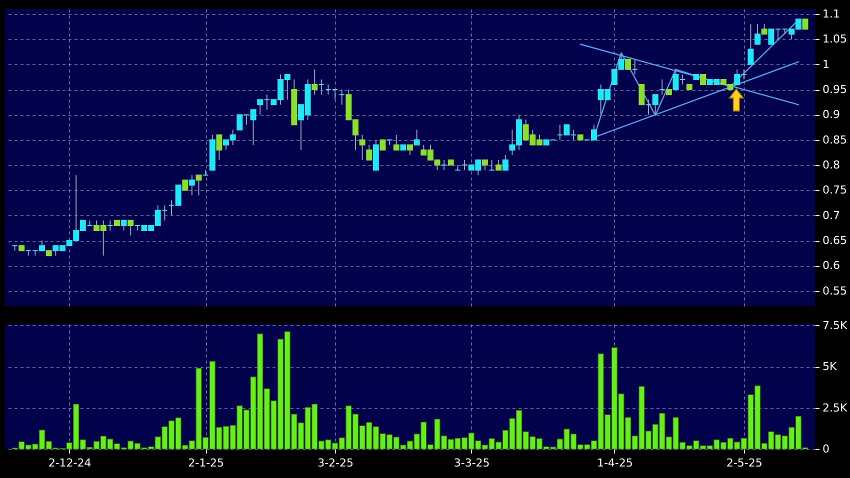 The height and width of the screenshot is (478, 850). I want to click on x-tick-label: 3-3-25, so click(472, 463).